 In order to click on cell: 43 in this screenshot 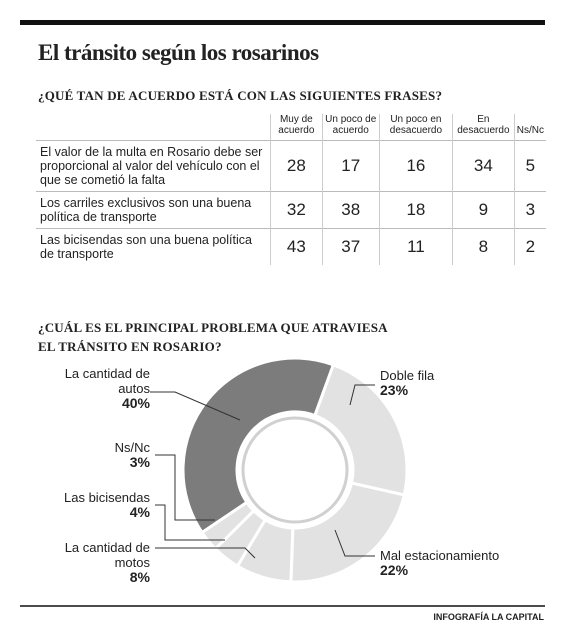, I will do `click(296, 246)`.